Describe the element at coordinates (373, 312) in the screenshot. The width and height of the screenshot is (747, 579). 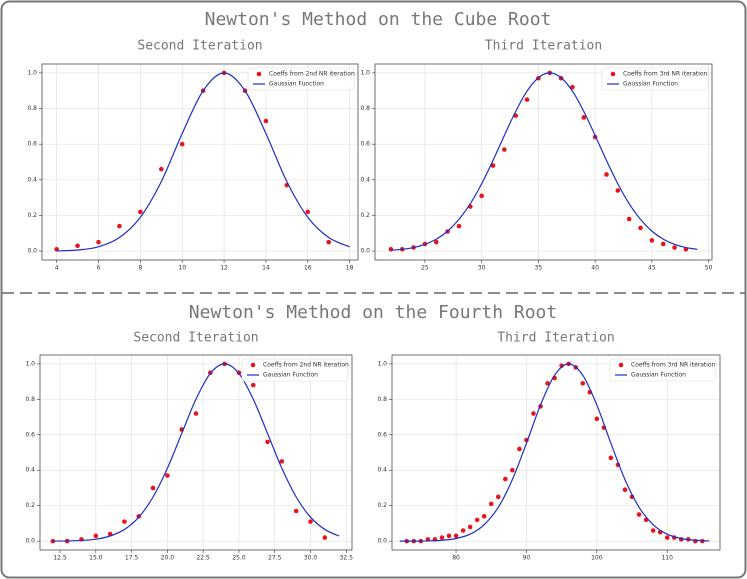
I see `heading: Newton's Method on the Fourth Root` at that location.